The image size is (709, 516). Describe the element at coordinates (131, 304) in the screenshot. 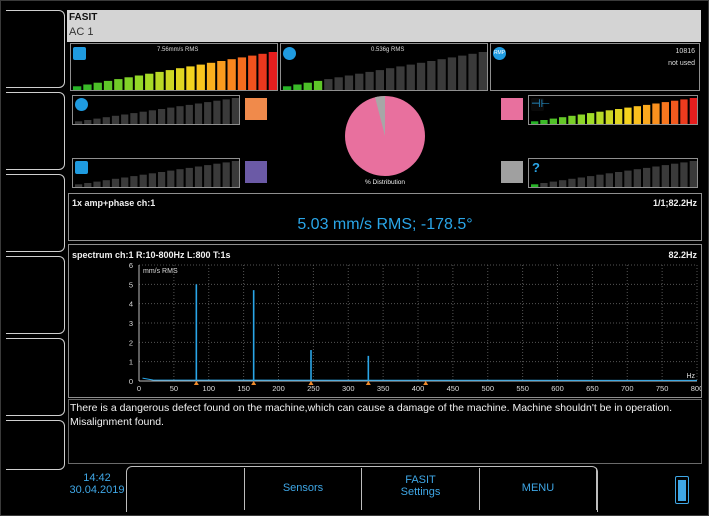

I see `y-tick-label: 4` at that location.